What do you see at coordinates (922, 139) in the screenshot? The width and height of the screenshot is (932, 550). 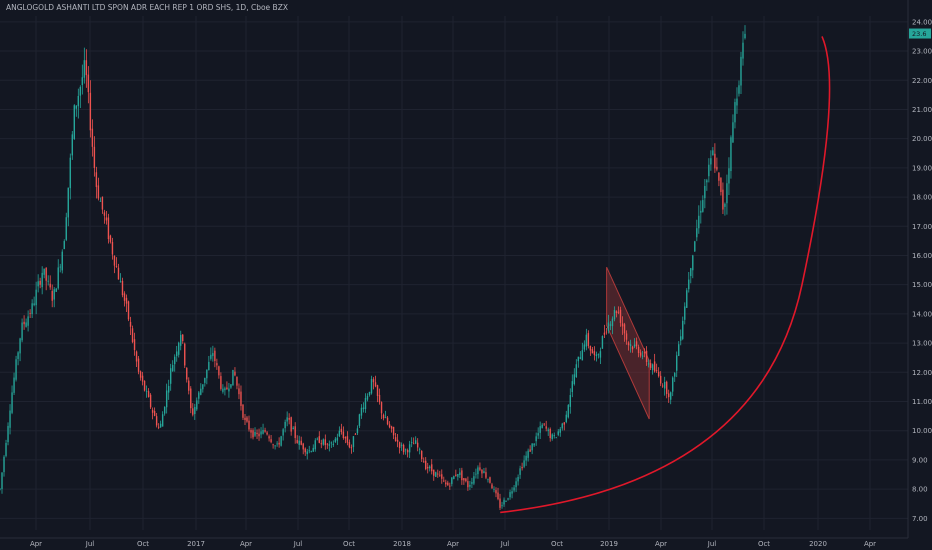 I see `y-tick-label: 20.00` at bounding box center [922, 139].